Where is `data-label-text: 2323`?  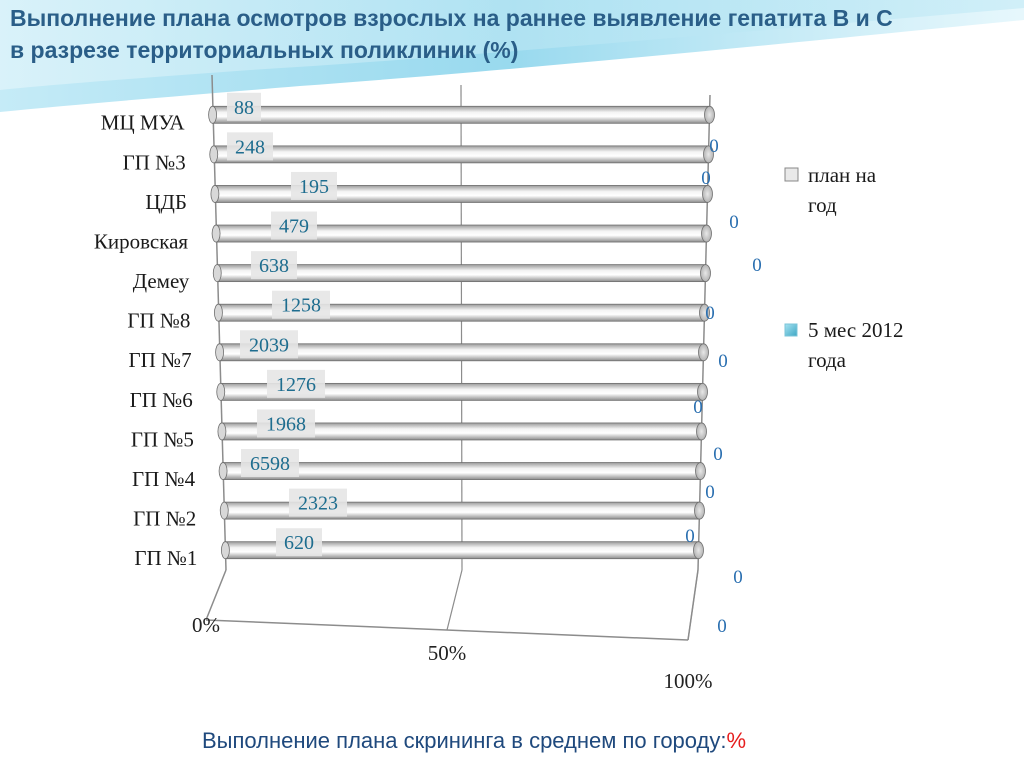 data-label-text: 2323 is located at coordinates (318, 504).